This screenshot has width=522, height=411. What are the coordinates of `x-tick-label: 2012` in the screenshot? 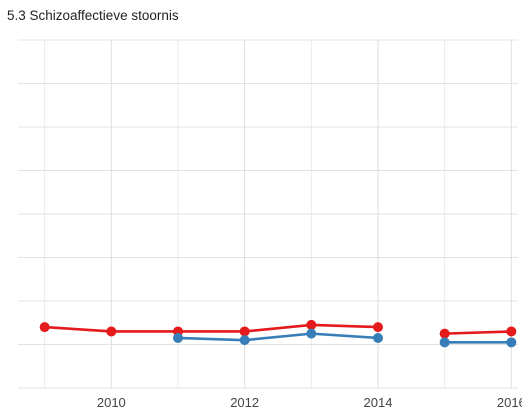 It's located at (244, 402).